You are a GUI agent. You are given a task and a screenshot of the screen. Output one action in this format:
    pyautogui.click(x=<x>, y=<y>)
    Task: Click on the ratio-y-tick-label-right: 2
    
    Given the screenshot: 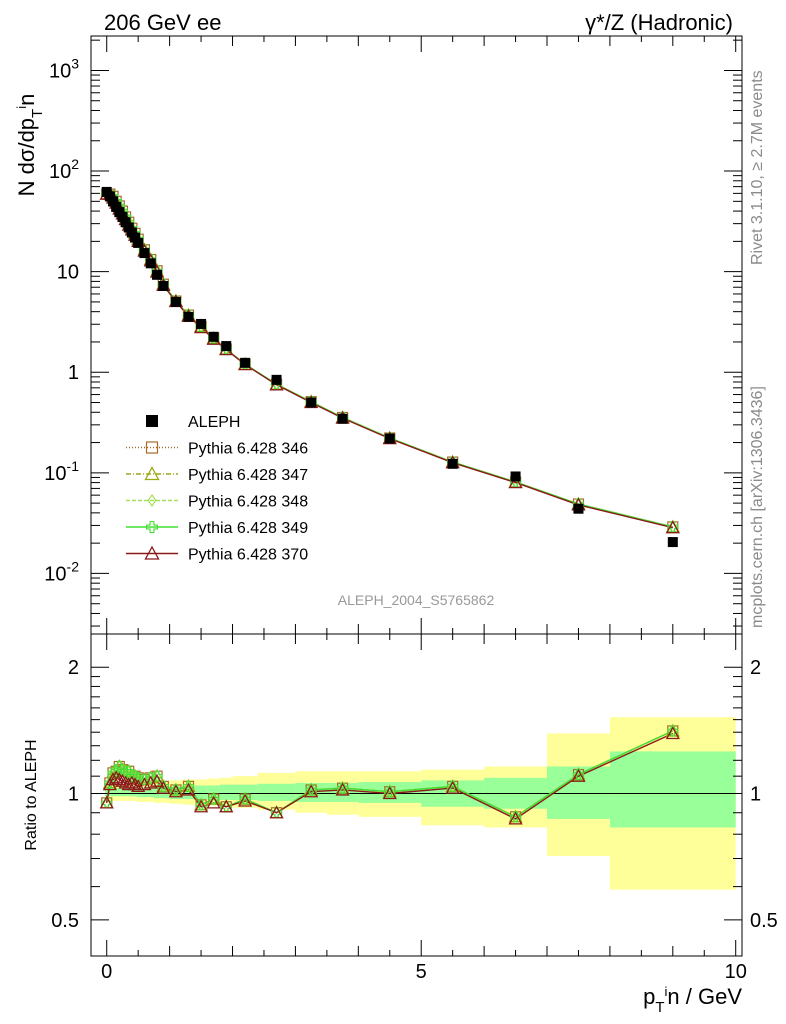 What is the action you would take?
    pyautogui.click(x=755, y=668)
    